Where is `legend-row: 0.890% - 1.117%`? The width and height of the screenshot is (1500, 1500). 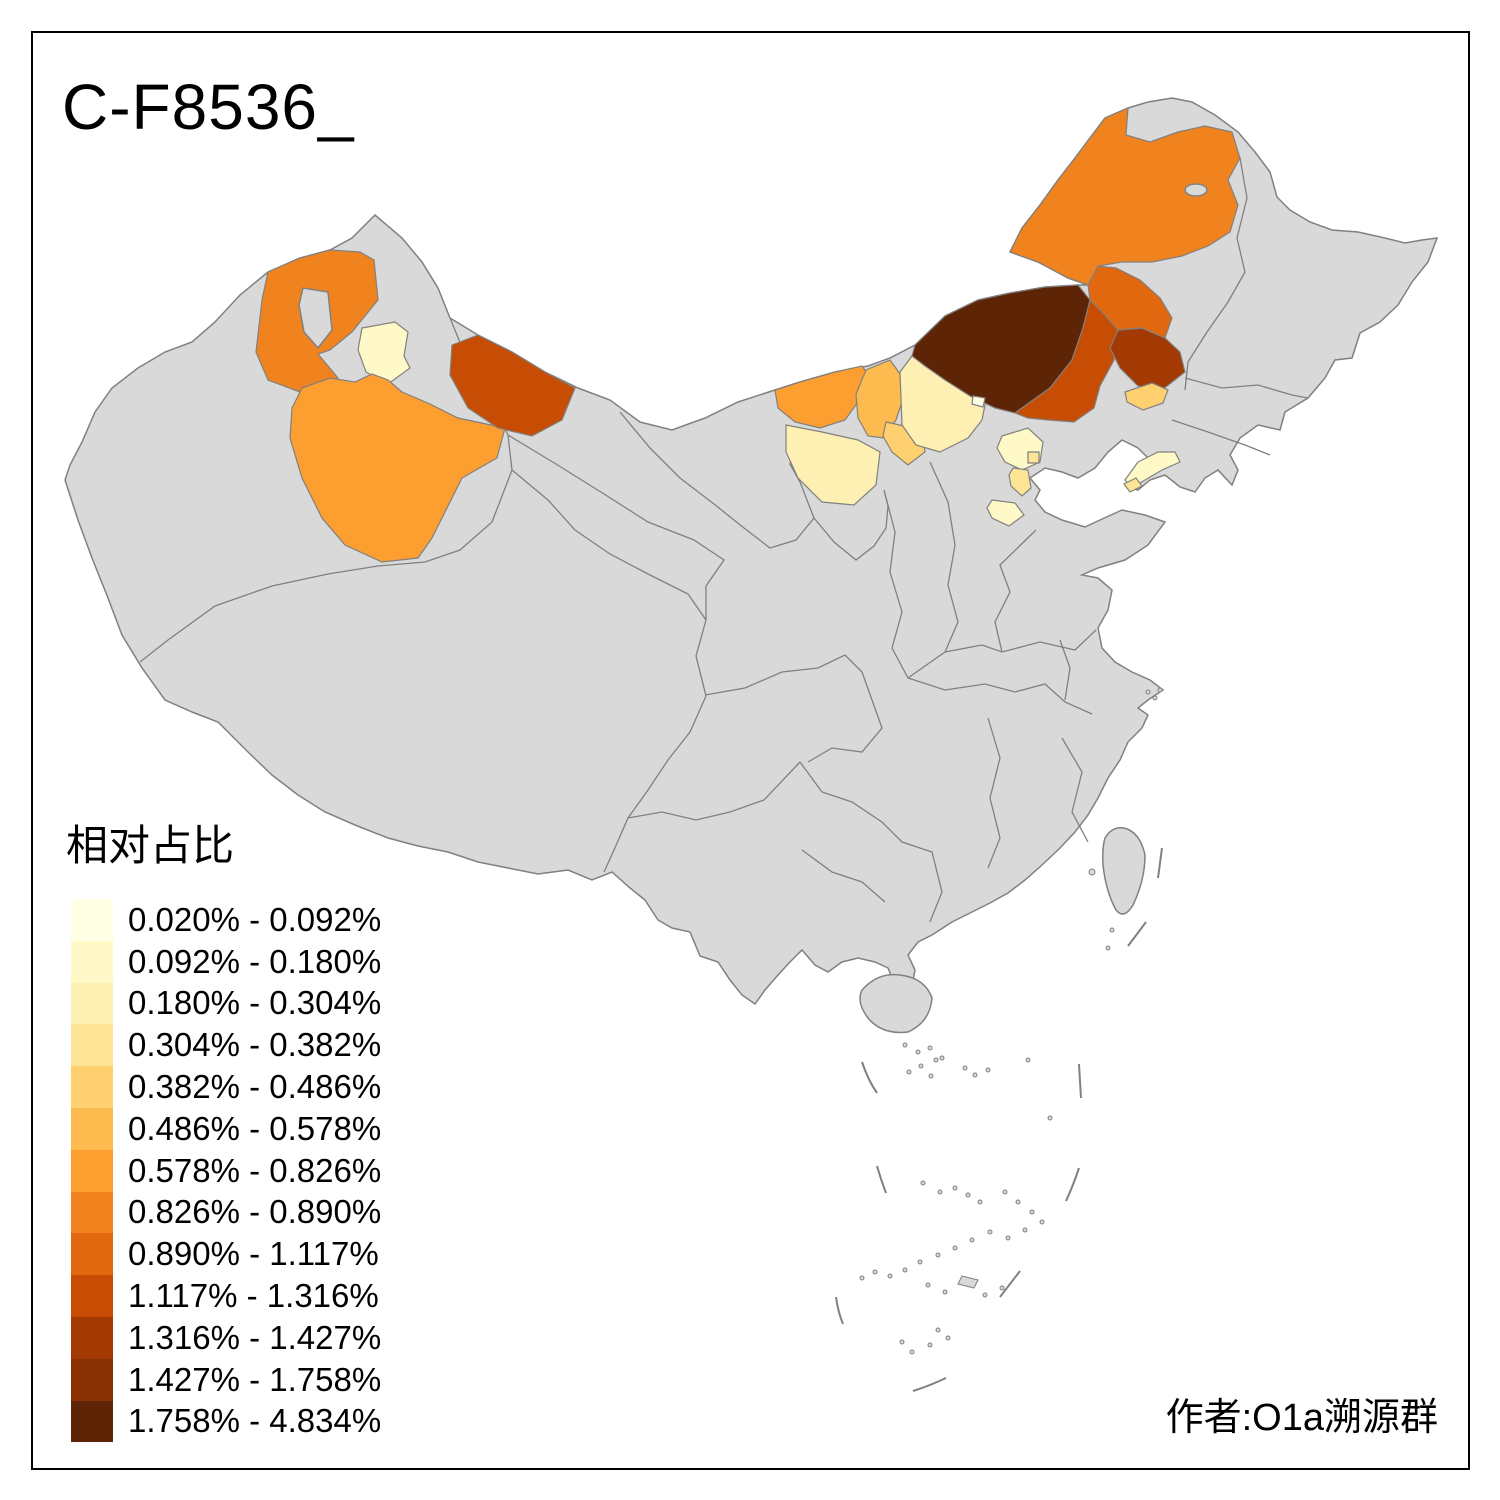 legend-row: 0.890% - 1.117% is located at coordinates (226, 1254).